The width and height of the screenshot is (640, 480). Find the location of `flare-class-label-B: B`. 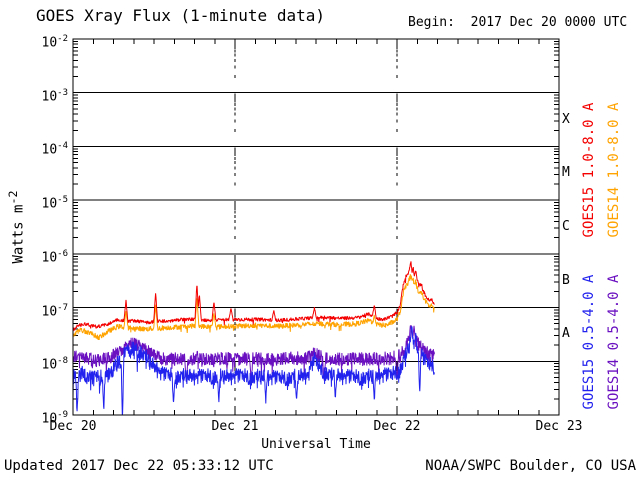

flare-class-label-B: B is located at coordinates (566, 280).